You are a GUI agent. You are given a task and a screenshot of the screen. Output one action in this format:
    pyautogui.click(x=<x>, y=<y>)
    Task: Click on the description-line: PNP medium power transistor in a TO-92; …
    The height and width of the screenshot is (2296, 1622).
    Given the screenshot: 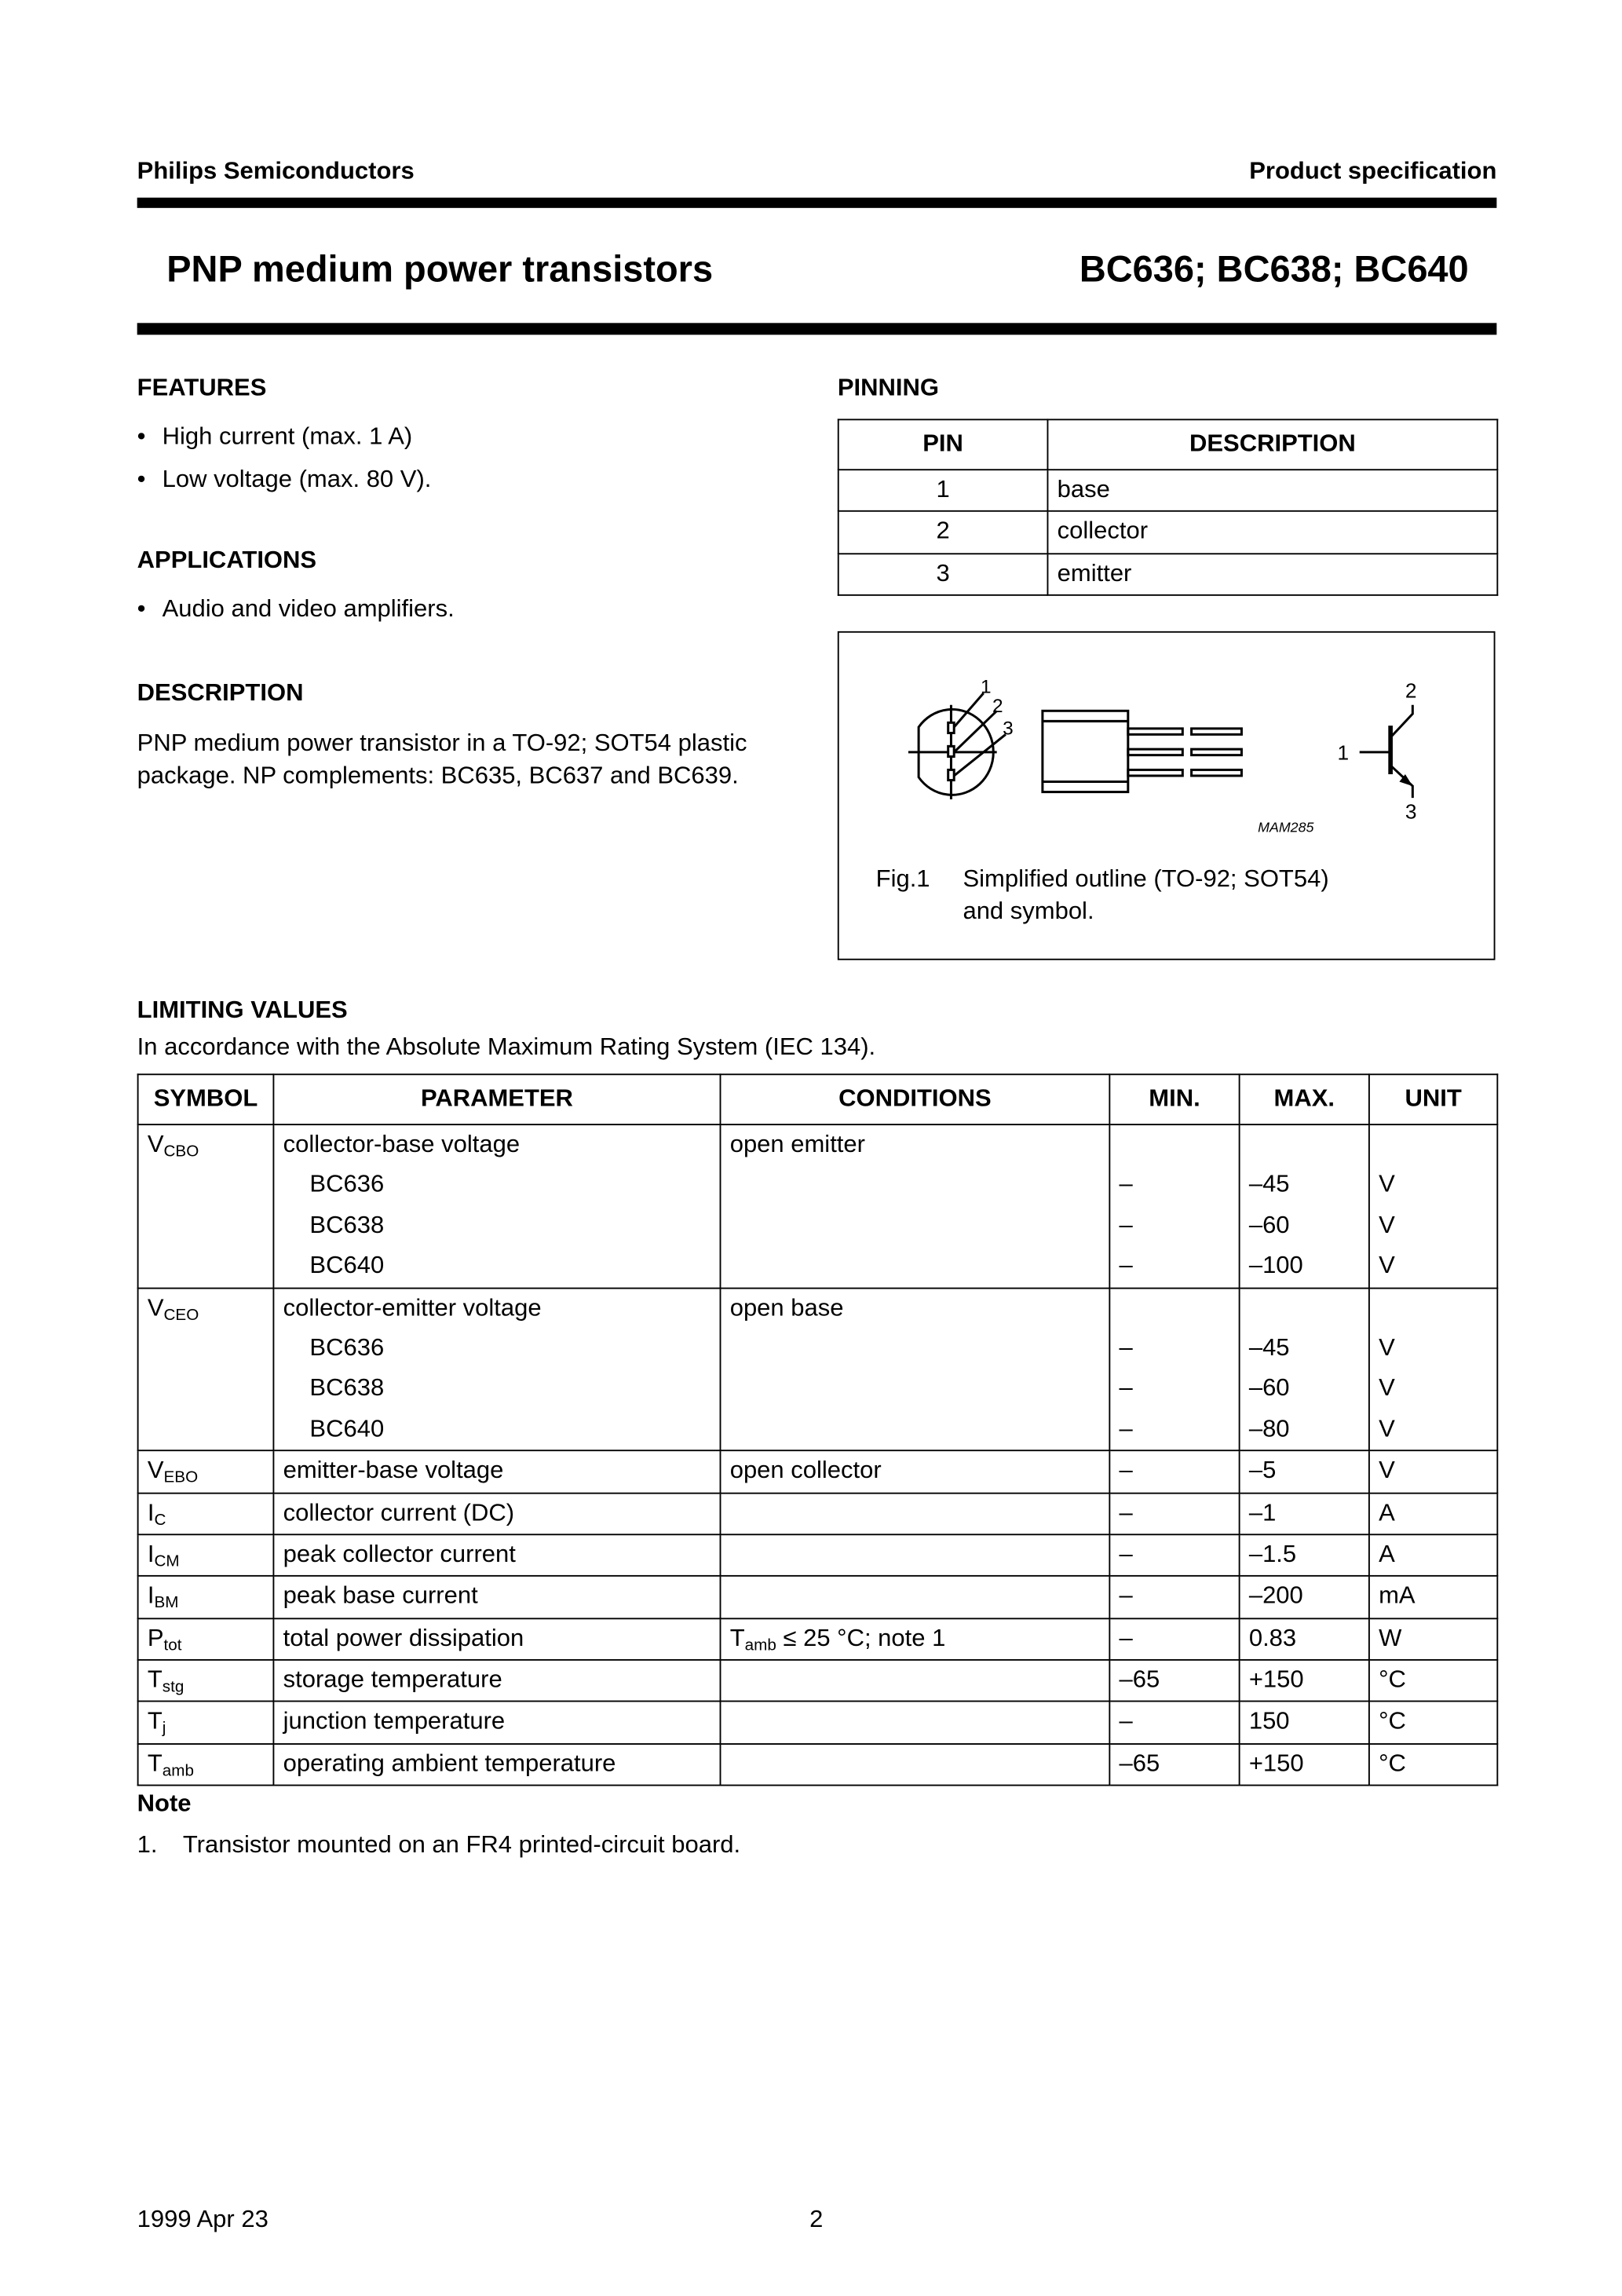 What is the action you would take?
    pyautogui.click(x=442, y=743)
    